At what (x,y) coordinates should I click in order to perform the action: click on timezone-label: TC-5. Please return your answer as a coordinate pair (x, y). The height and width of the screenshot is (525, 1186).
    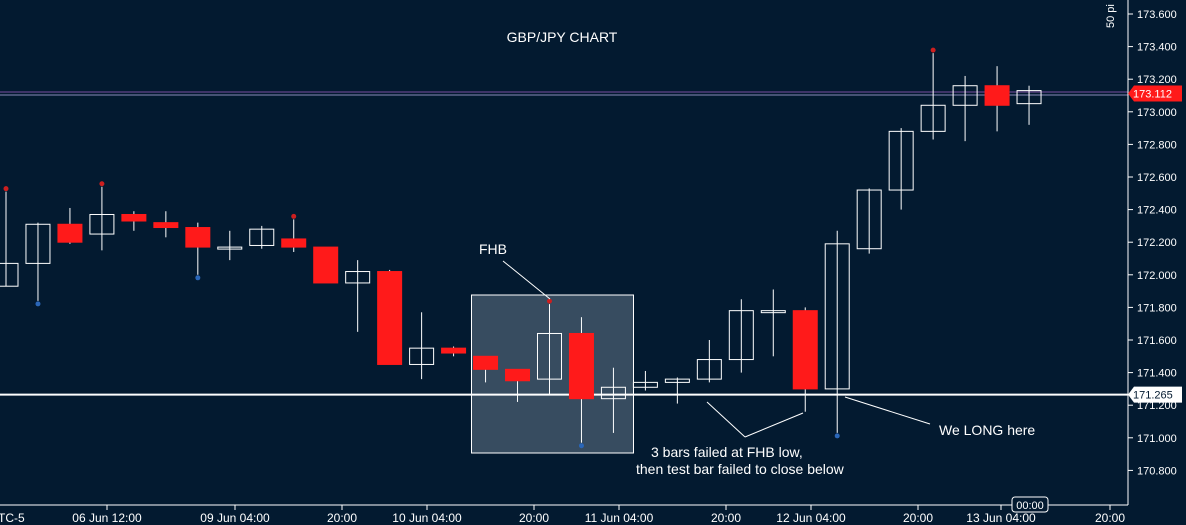
    Looking at the image, I should click on (12, 518).